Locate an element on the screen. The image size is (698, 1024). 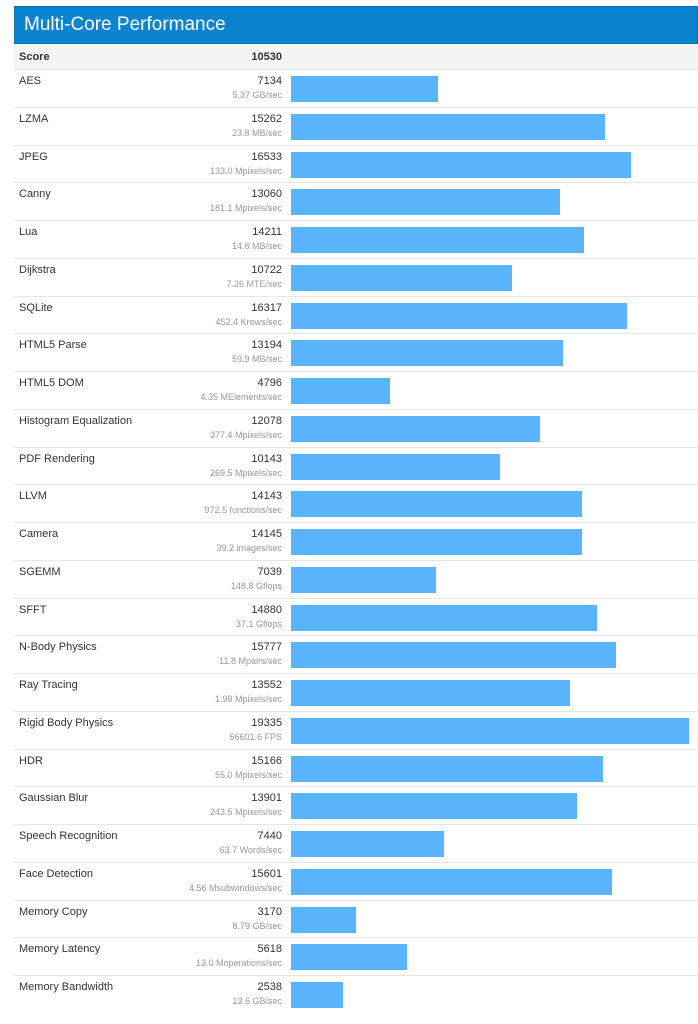
benchmark-rate: 13.6 GB/sec is located at coordinates (257, 1001).